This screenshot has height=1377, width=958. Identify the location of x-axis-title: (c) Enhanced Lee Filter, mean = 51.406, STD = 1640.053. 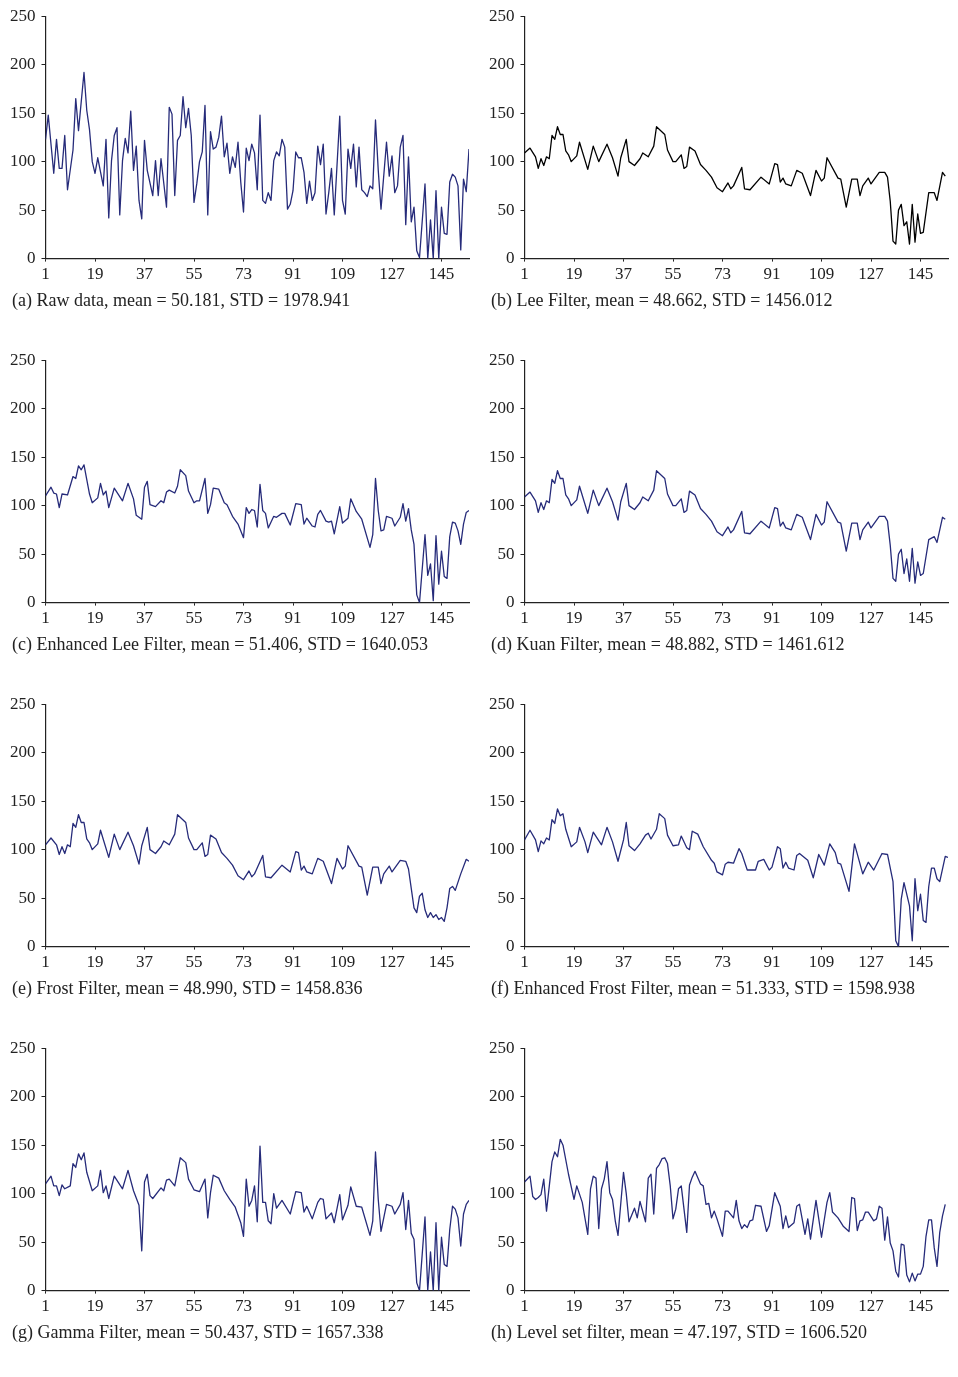
(220, 644).